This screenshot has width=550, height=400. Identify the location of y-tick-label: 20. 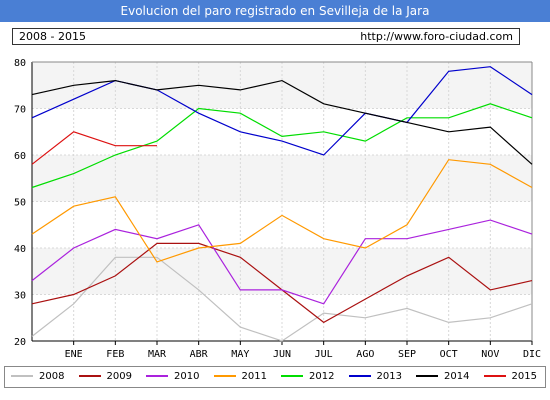
(20, 342).